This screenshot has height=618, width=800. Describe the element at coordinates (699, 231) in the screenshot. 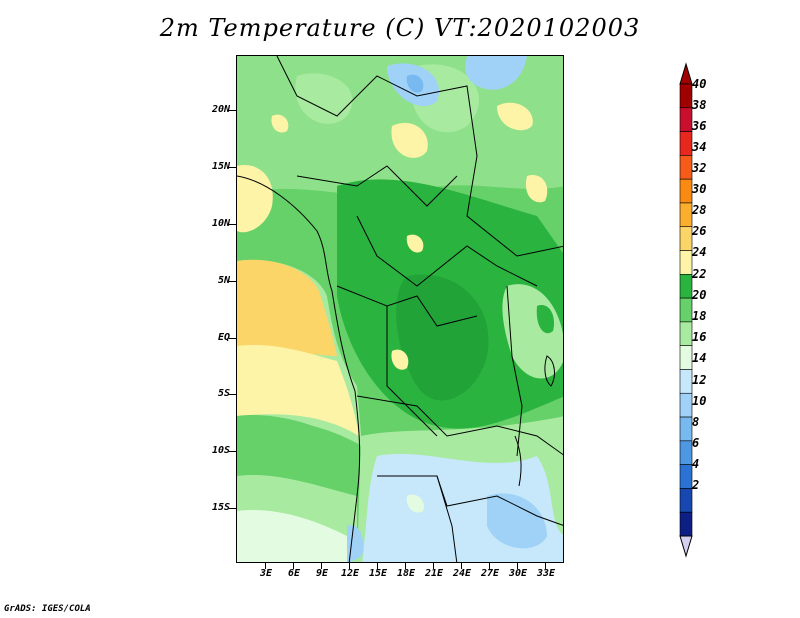

I see `colorbar-label: 26` at that location.